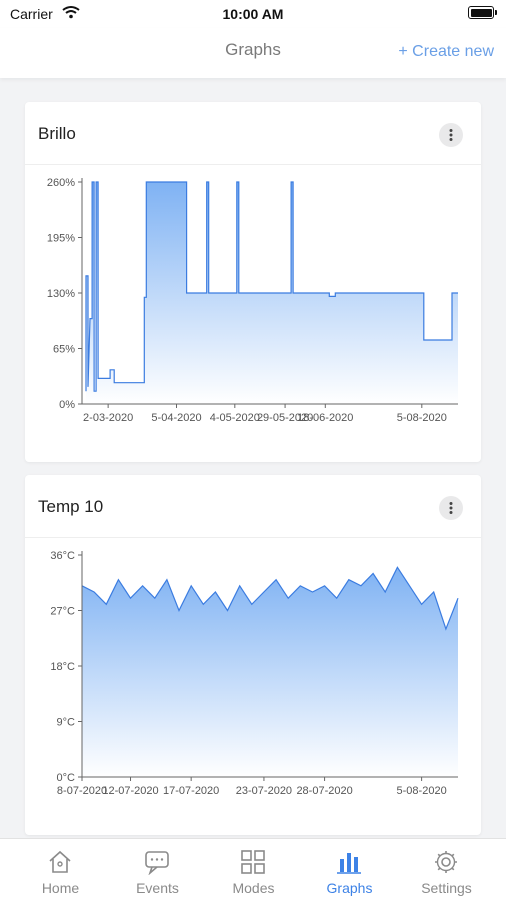 Image resolution: width=506 pixels, height=901 pixels. Describe the element at coordinates (60, 888) in the screenshot. I see `tab-label: Home` at that location.